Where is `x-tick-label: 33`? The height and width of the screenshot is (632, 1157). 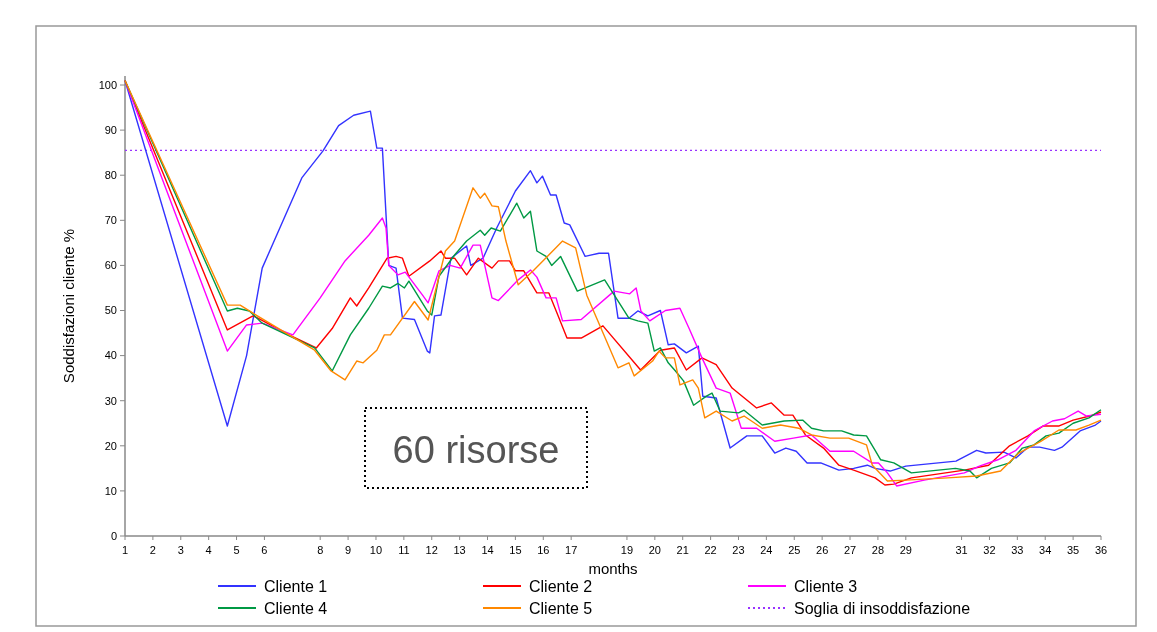
x-tick-label: 33 is located at coordinates (1017, 550).